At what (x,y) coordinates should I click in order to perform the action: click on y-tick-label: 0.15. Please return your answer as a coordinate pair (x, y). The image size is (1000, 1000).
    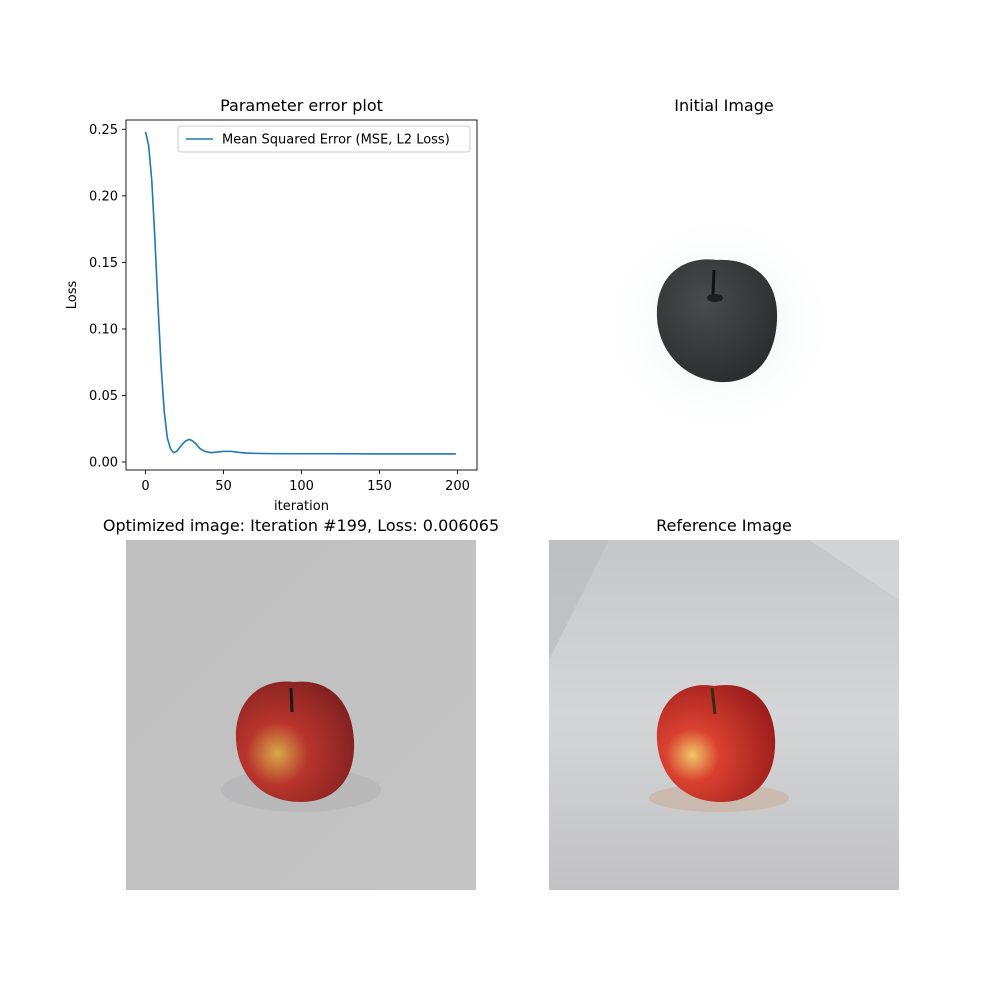
    Looking at the image, I should click on (103, 263).